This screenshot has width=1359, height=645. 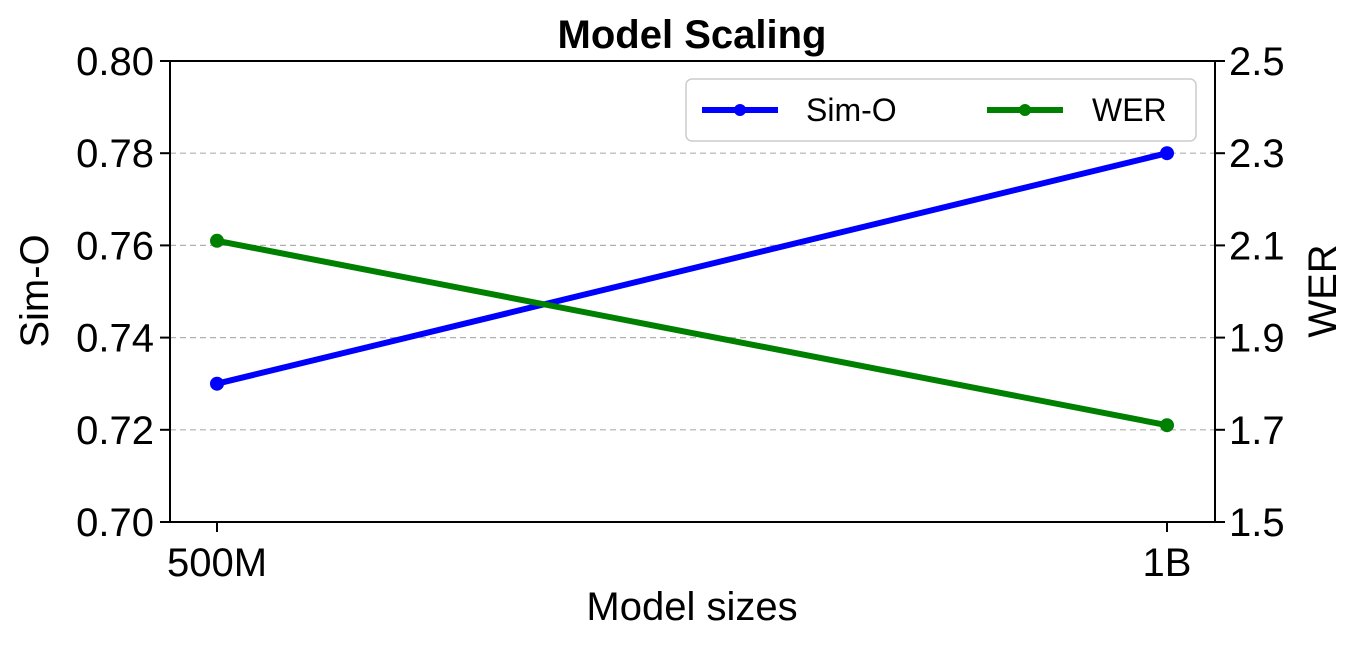 I want to click on y-left-tick-label: 0.74, so click(x=115, y=339).